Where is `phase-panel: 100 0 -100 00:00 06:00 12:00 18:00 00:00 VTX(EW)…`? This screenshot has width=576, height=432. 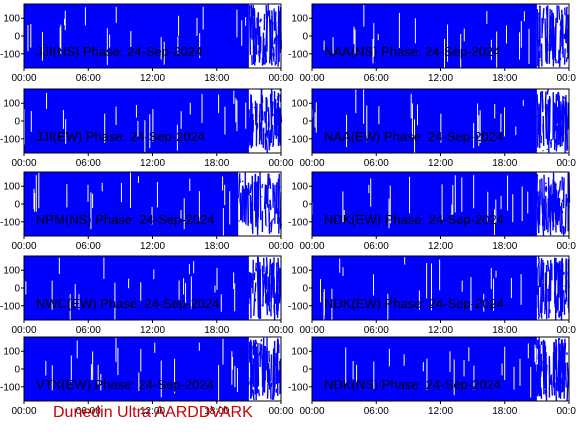
phase-panel: 100 0 -100 00:00 06:00 12:00 18:00 00:00 VTX(EW)… is located at coordinates (147, 376).